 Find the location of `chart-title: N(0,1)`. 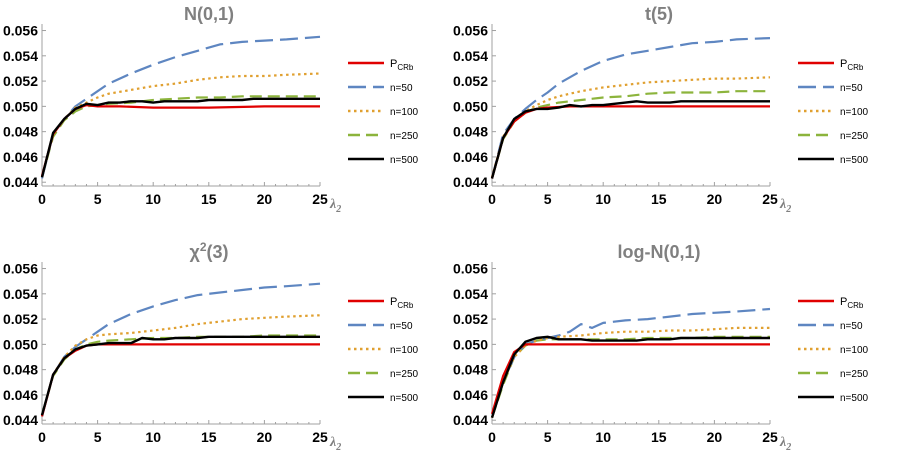

chart-title: N(0,1) is located at coordinates (209, 14).